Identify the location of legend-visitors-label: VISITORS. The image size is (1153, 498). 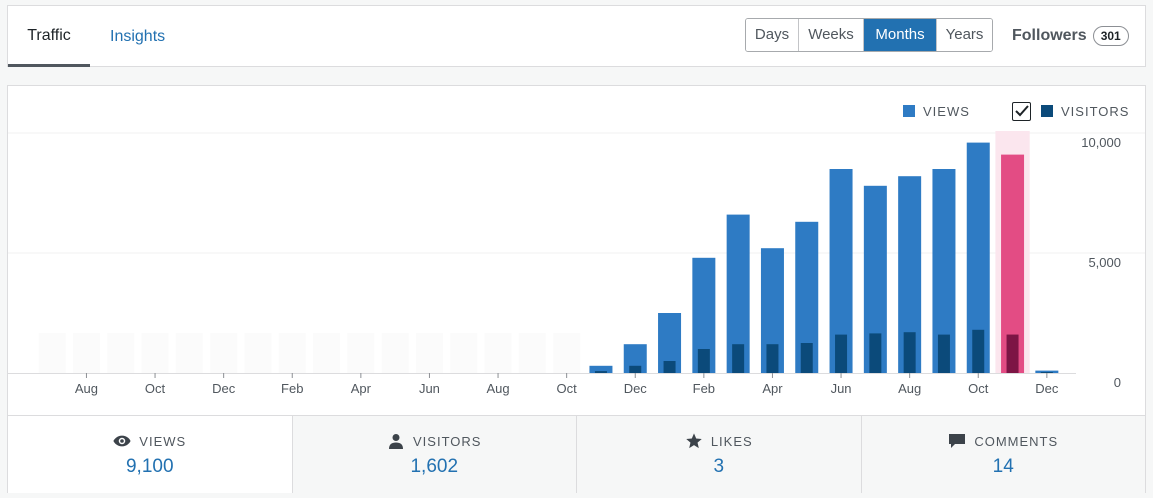
(1095, 111).